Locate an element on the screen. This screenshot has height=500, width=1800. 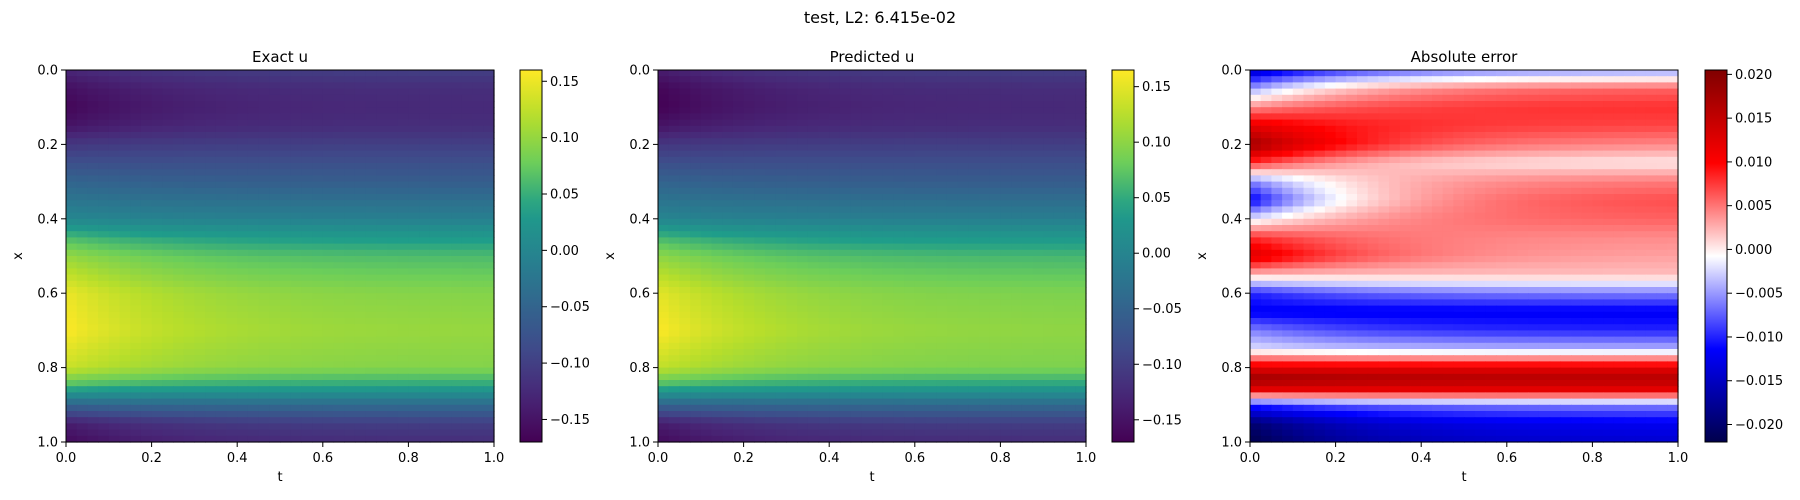
colorbar: −0.15−0.10−0.050.000.050.100.15 is located at coordinates (1146, 256).